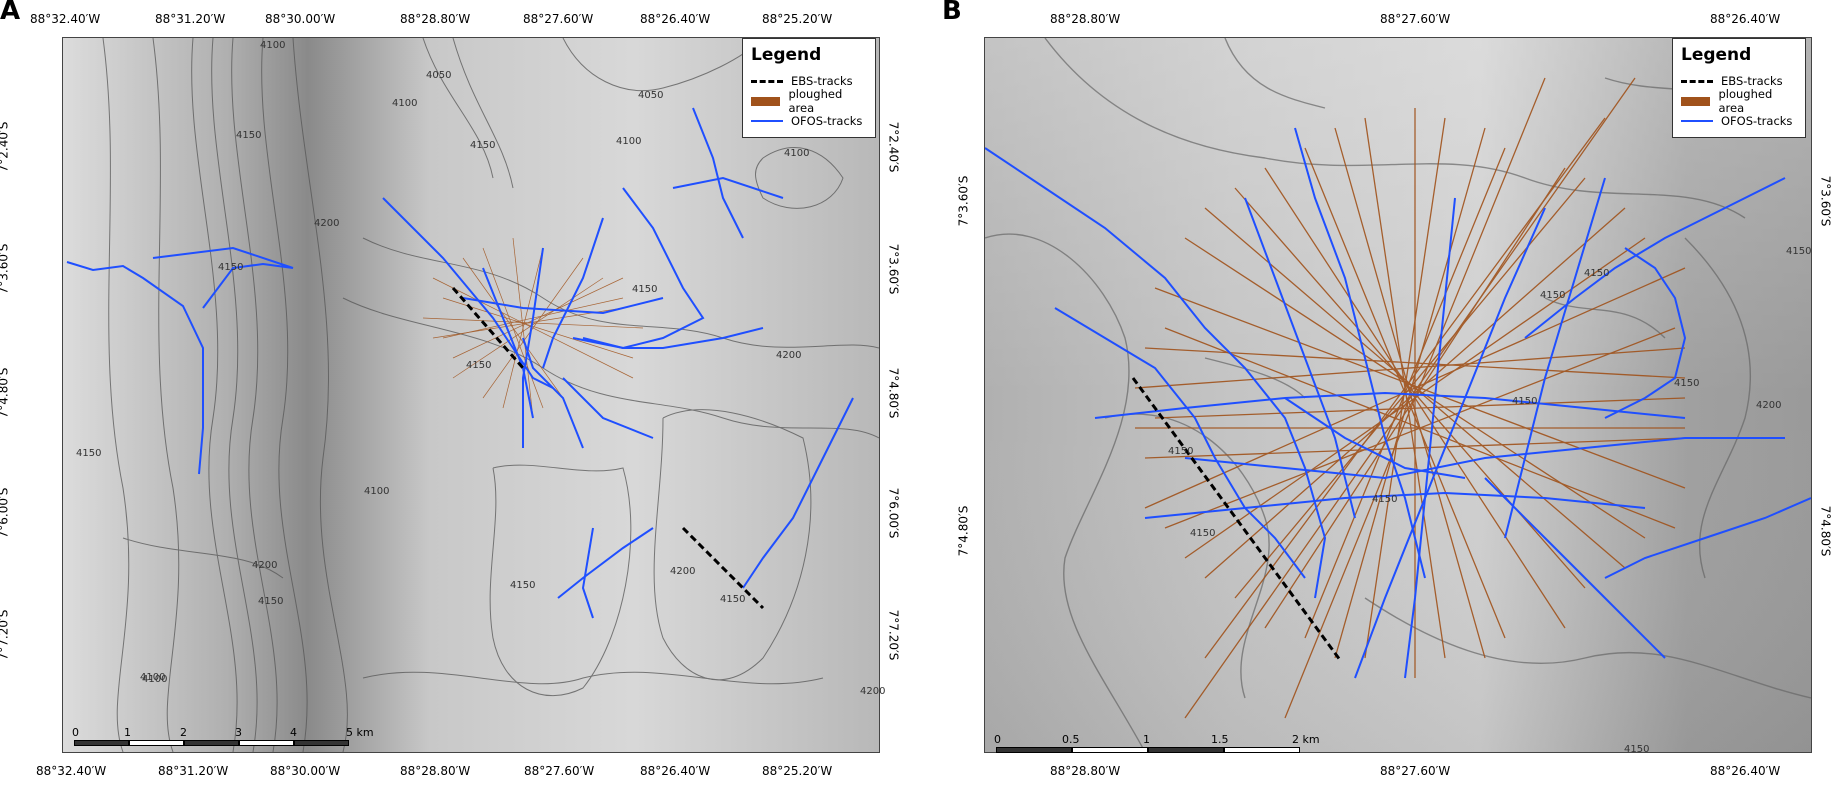 Image resolution: width=1834 pixels, height=787 pixels. What do you see at coordinates (360, 732) in the screenshot?
I see `scale-label: 5 km` at bounding box center [360, 732].